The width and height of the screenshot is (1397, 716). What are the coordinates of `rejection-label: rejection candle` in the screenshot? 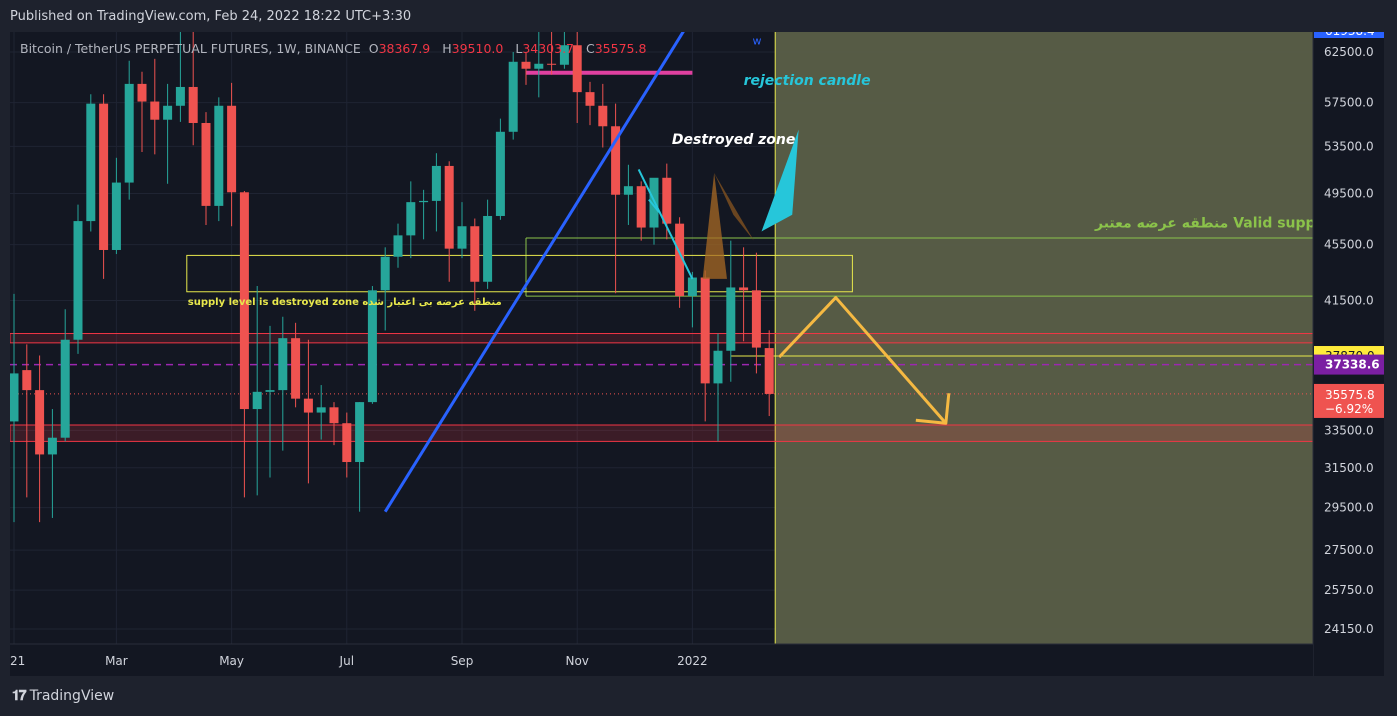 It's located at (807, 81).